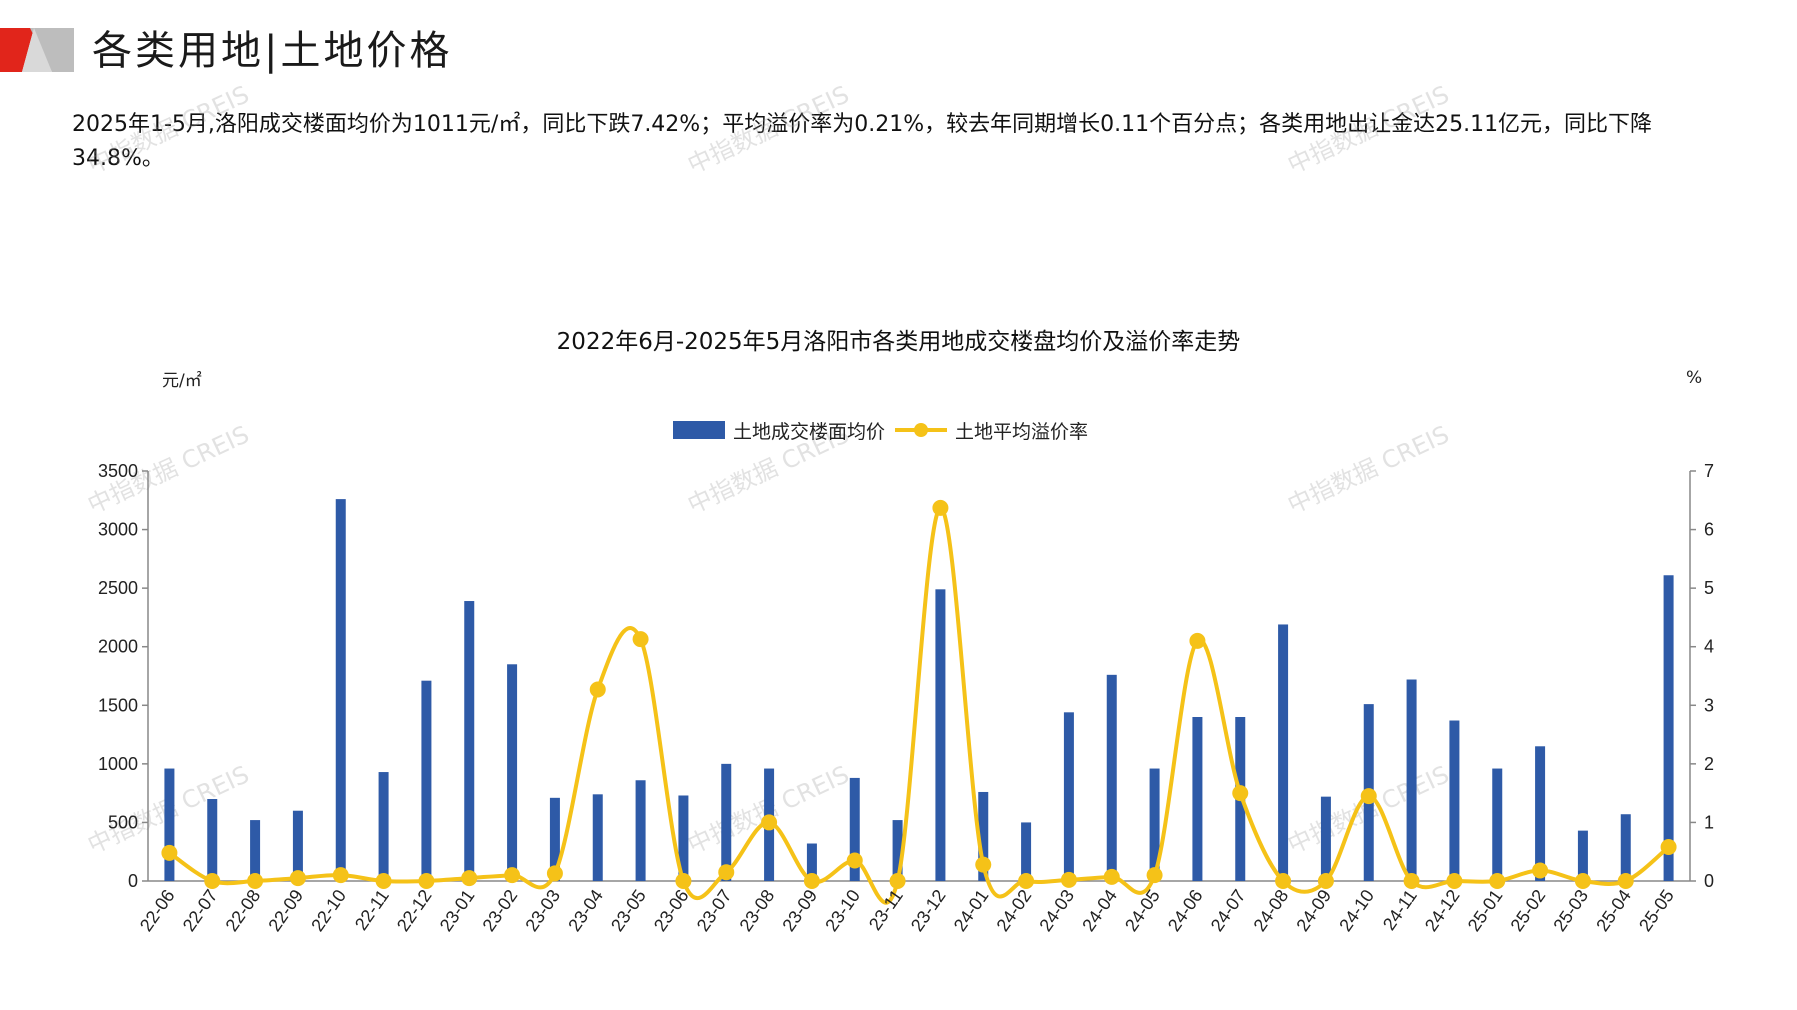 Image resolution: width=1797 pixels, height=1010 pixels. Describe the element at coordinates (1656, 910) in the screenshot. I see `x-axis-label: 25-05` at that location.